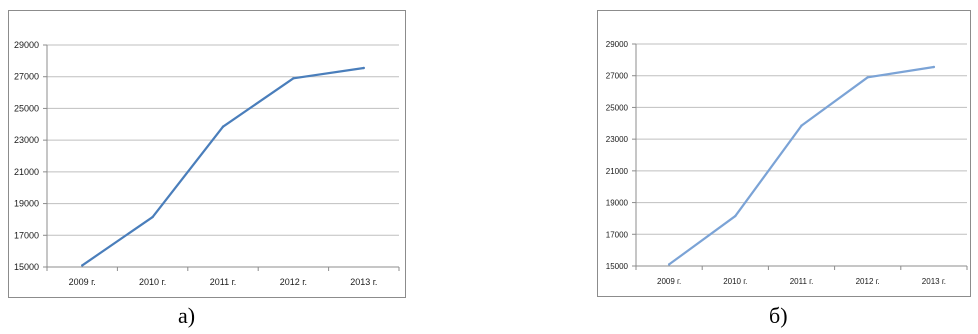  What do you see at coordinates (26, 108) in the screenshot?
I see `chart-a-y-tick-label: 25000` at bounding box center [26, 108].